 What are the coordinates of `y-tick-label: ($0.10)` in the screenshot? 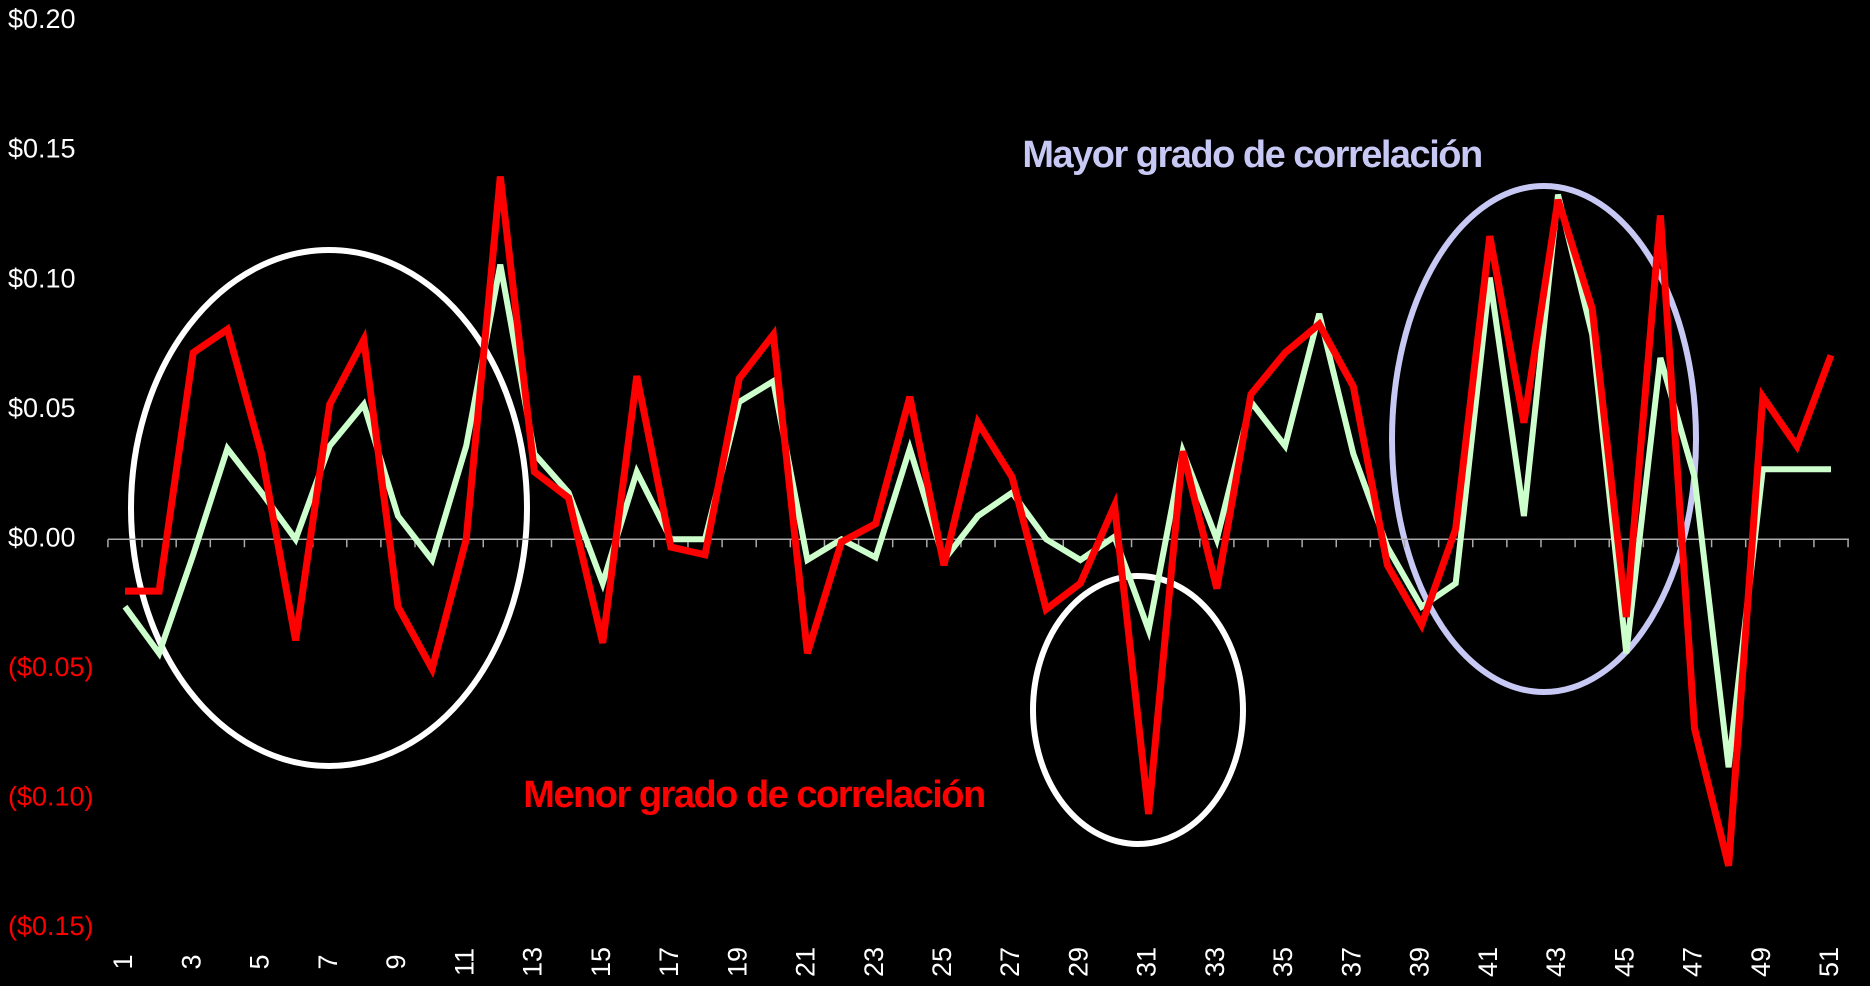 It's located at (51, 797).